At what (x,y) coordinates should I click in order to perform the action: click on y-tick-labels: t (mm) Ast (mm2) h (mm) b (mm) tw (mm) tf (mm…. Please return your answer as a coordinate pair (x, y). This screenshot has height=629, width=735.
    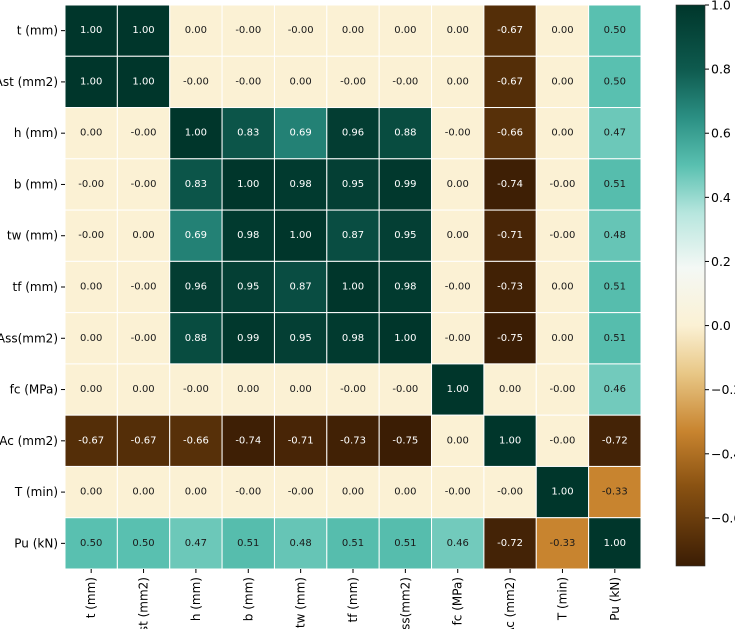
    Looking at the image, I should click on (32, 287).